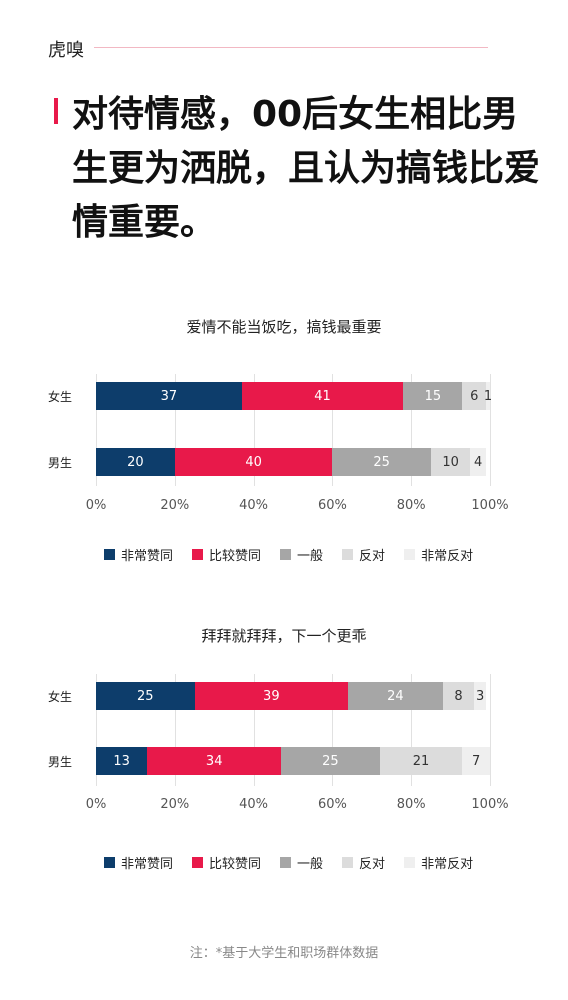 The width and height of the screenshot is (568, 1000). I want to click on chart-2-data-label: 24, so click(395, 696).